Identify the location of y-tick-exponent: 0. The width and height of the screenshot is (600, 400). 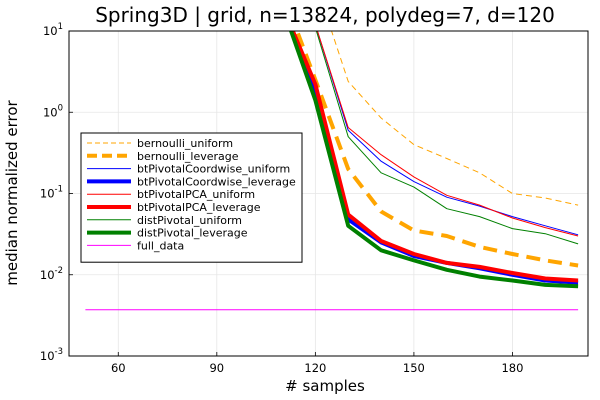
(60, 108).